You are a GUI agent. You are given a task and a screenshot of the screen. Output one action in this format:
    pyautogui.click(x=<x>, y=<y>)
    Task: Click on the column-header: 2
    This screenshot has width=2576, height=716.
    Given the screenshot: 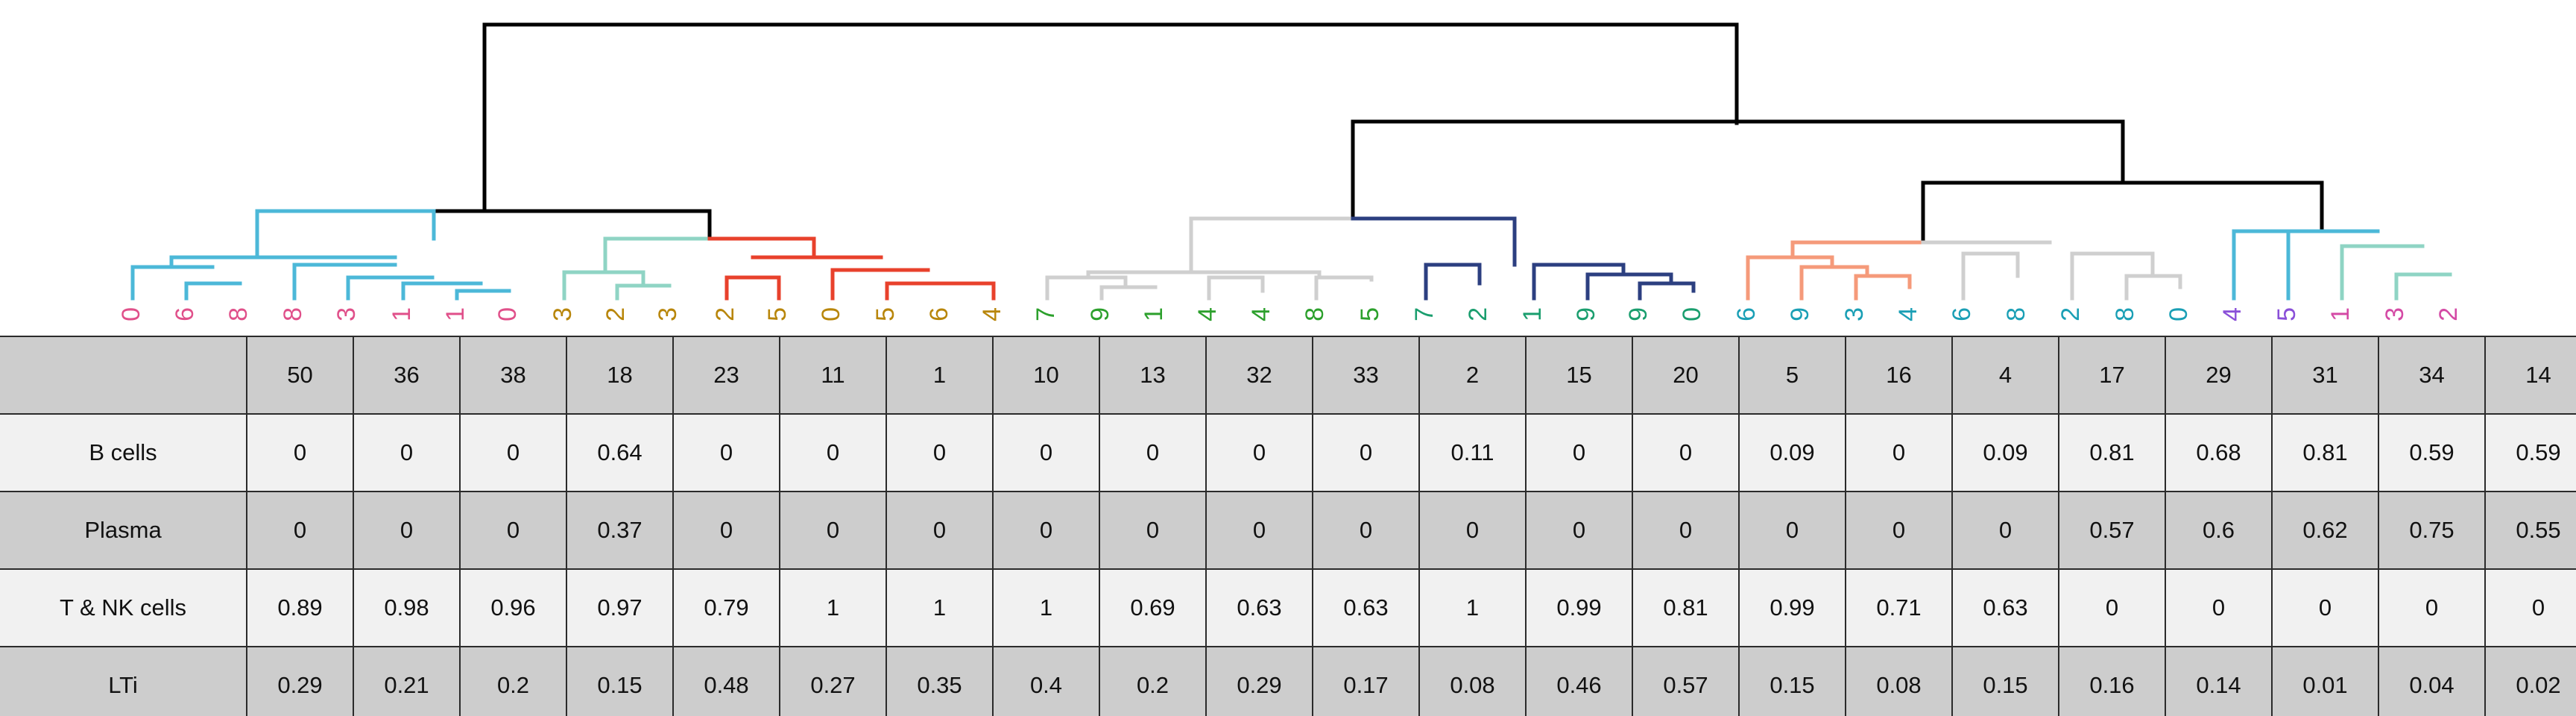 What is the action you would take?
    pyautogui.click(x=1473, y=375)
    